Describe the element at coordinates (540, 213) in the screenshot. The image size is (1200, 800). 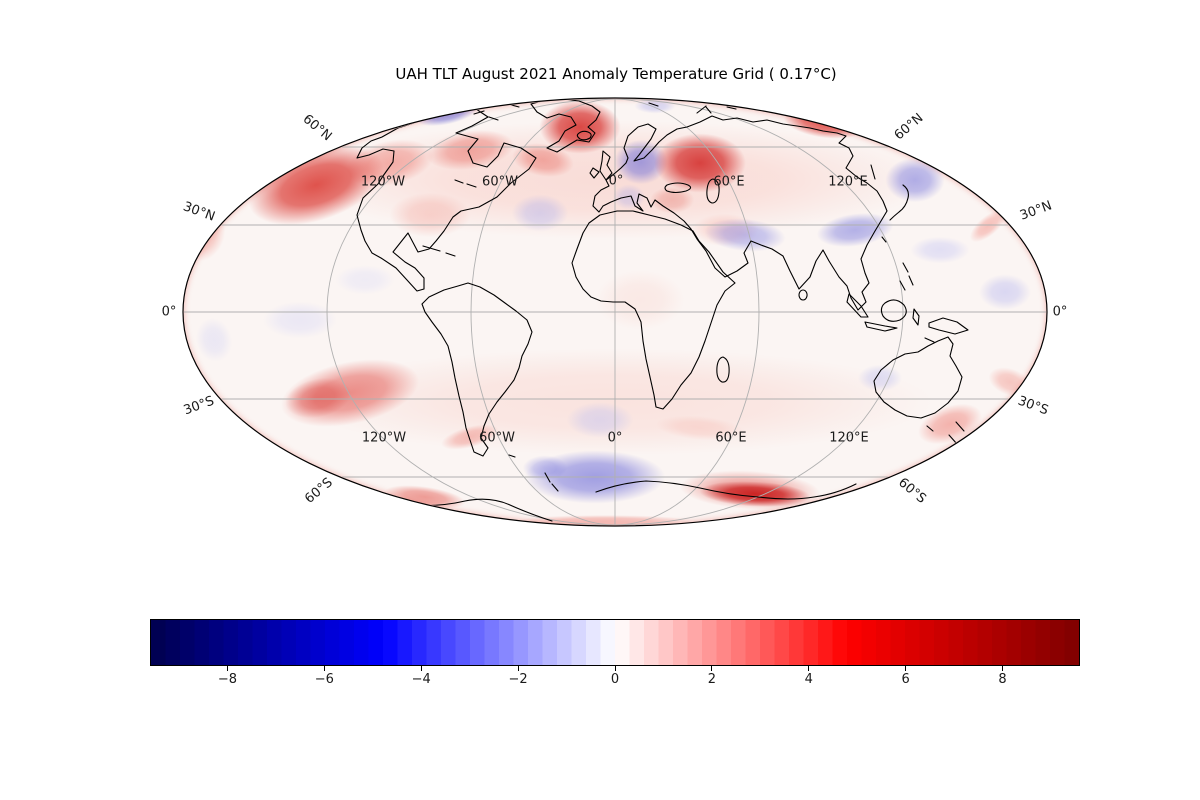
I see `anomaly-feature-north-atlantic-cool` at that location.